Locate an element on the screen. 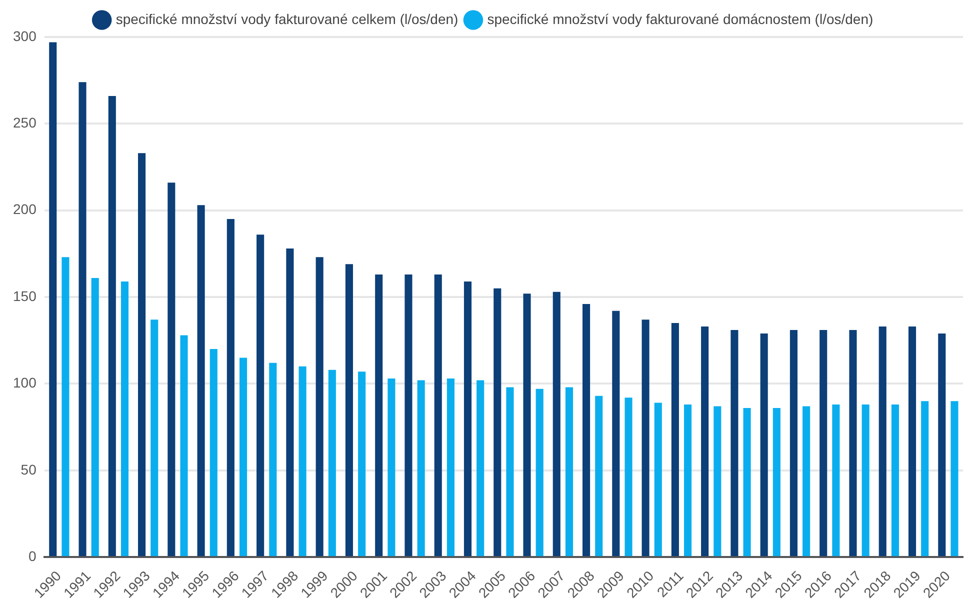  legend-label: specifické množství vody fakturované celkem (l/os/den) is located at coordinates (287, 18).